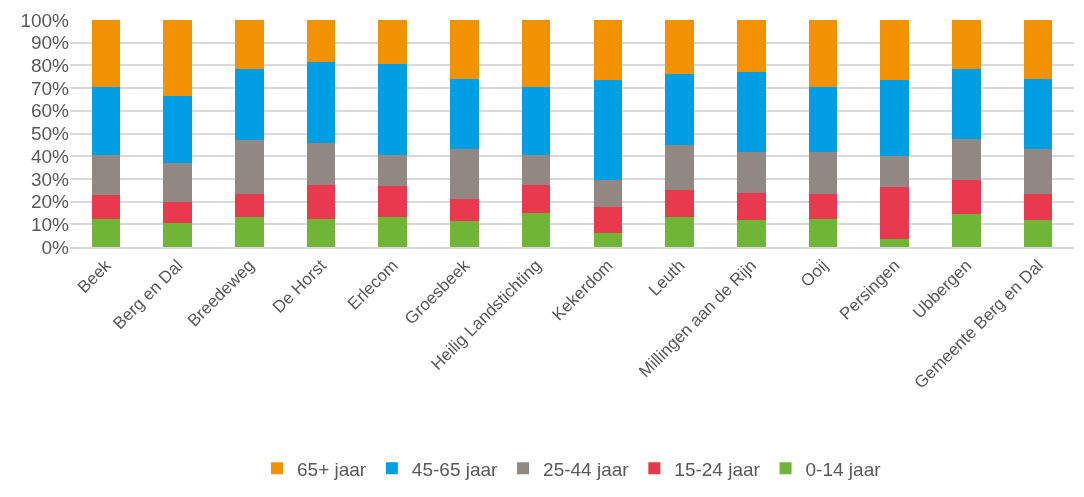  What do you see at coordinates (50, 88) in the screenshot?
I see `y-tick-label: 70%` at bounding box center [50, 88].